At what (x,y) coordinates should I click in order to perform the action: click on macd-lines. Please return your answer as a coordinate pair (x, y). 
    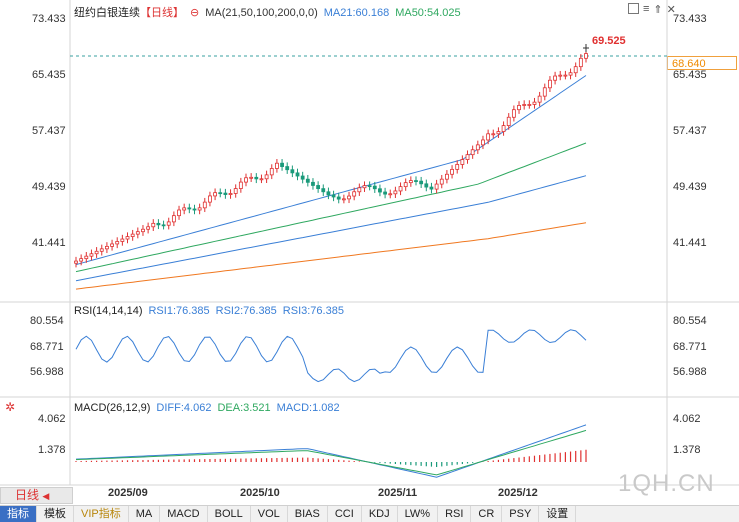
    Looking at the image, I should click on (331, 451).